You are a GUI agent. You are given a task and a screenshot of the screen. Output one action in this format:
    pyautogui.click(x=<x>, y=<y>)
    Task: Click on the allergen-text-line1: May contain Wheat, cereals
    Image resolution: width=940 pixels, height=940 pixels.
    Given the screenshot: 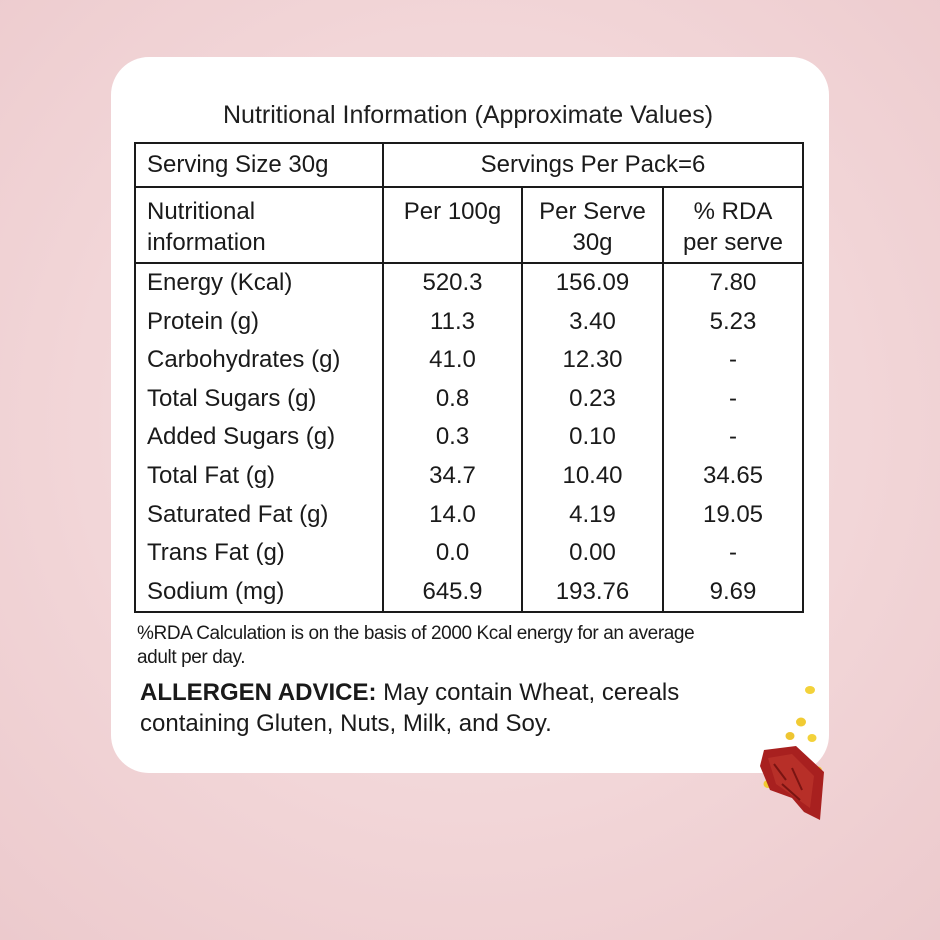 What is the action you would take?
    pyautogui.click(x=528, y=692)
    